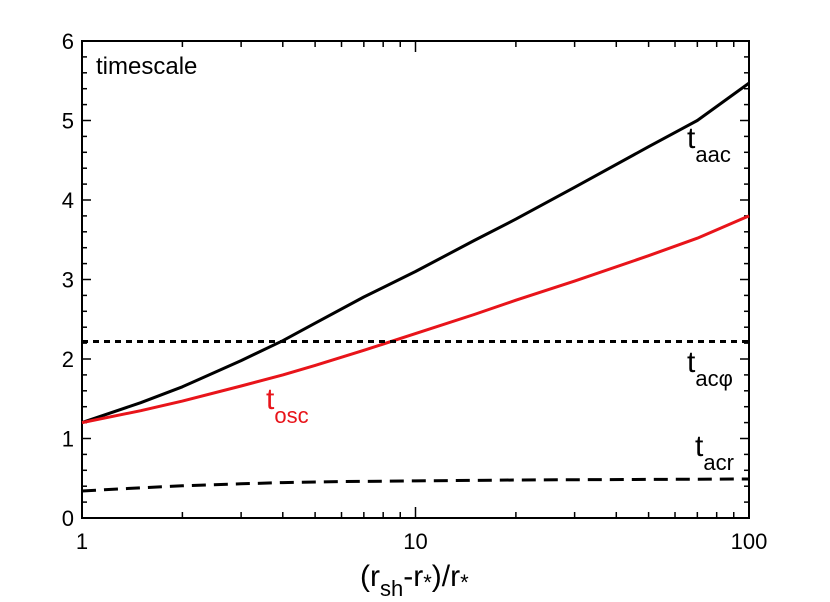 The height and width of the screenshot is (602, 830). Describe the element at coordinates (415, 485) in the screenshot. I see `series-line-acr` at that location.